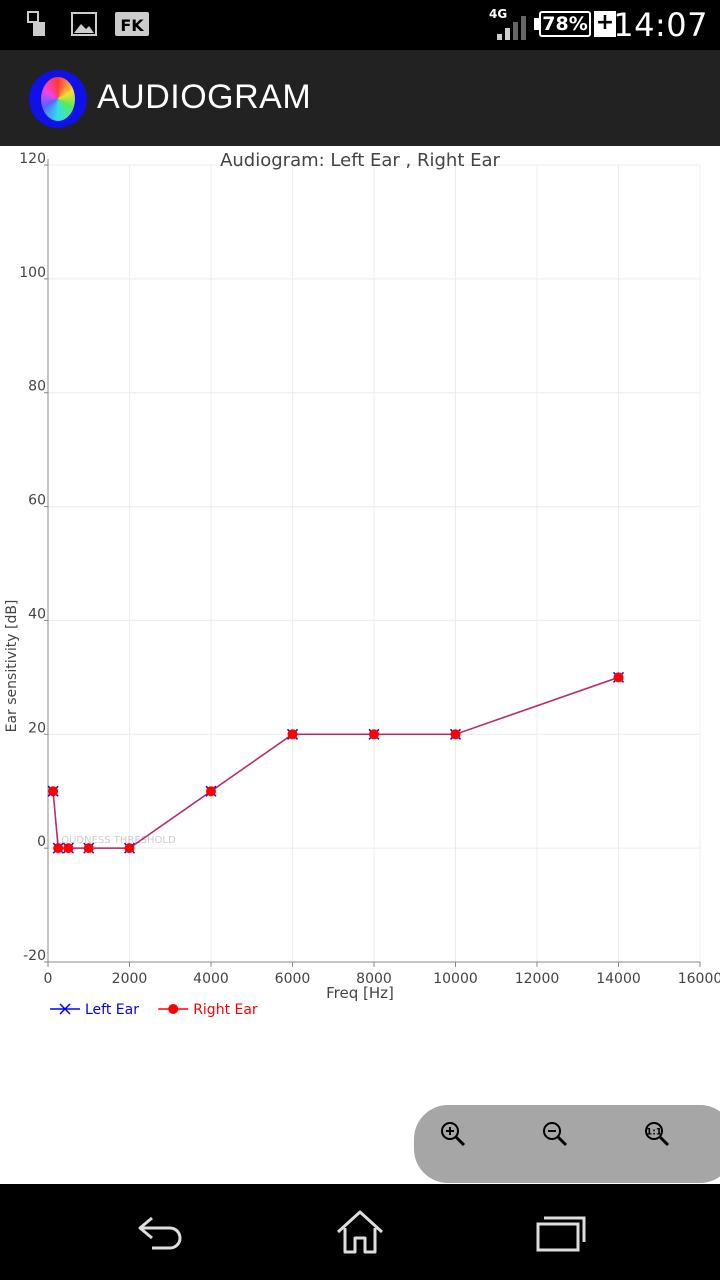 The width and height of the screenshot is (720, 1280). Describe the element at coordinates (360, 160) in the screenshot. I see `chart-title: Audiogram: Left Ear , Right Ear` at that location.